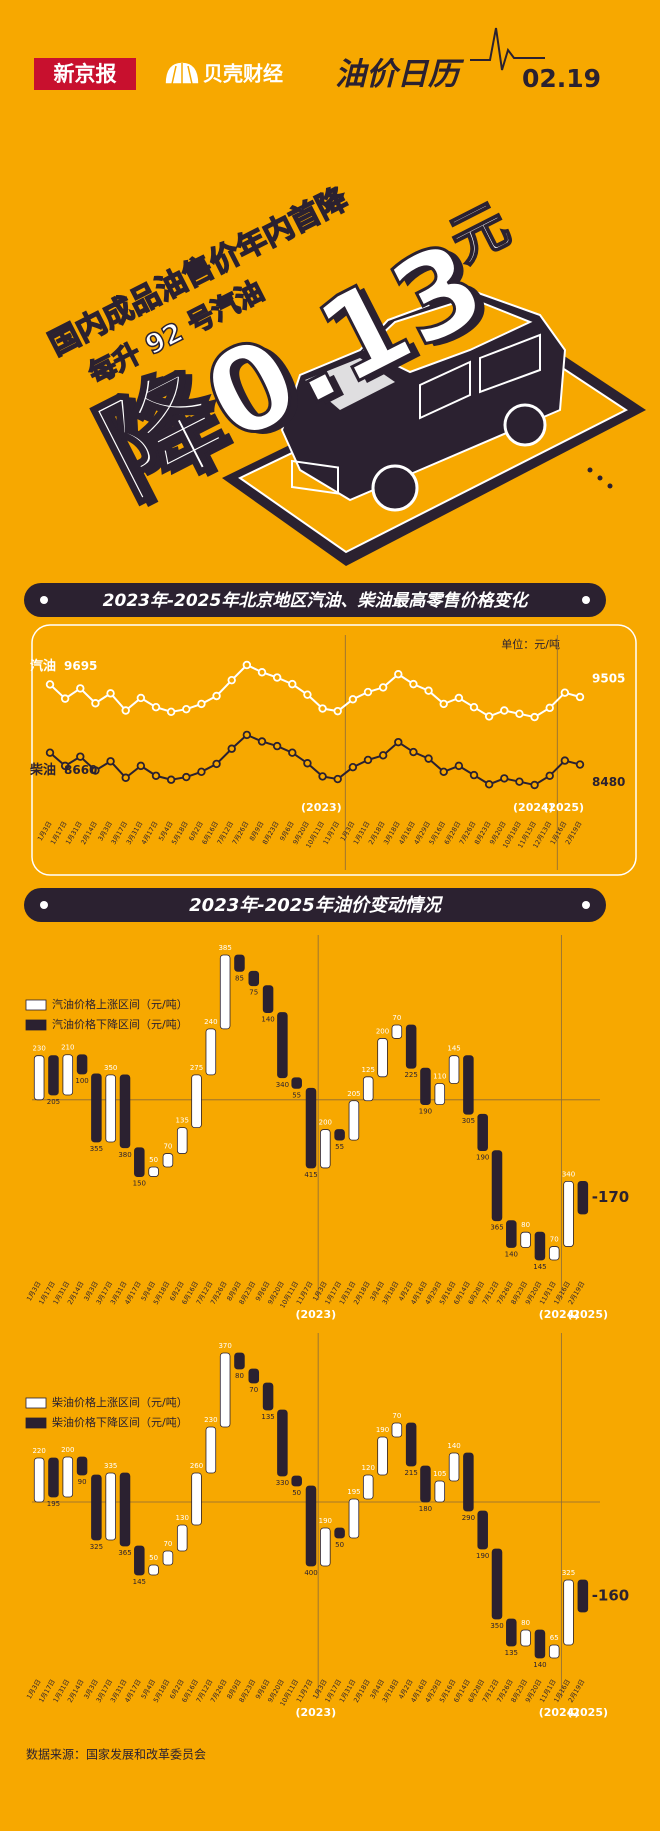 Image resolution: width=660 pixels, height=1831 pixels. Describe the element at coordinates (153, 1558) in the screenshot. I see `value-label: 50` at that location.